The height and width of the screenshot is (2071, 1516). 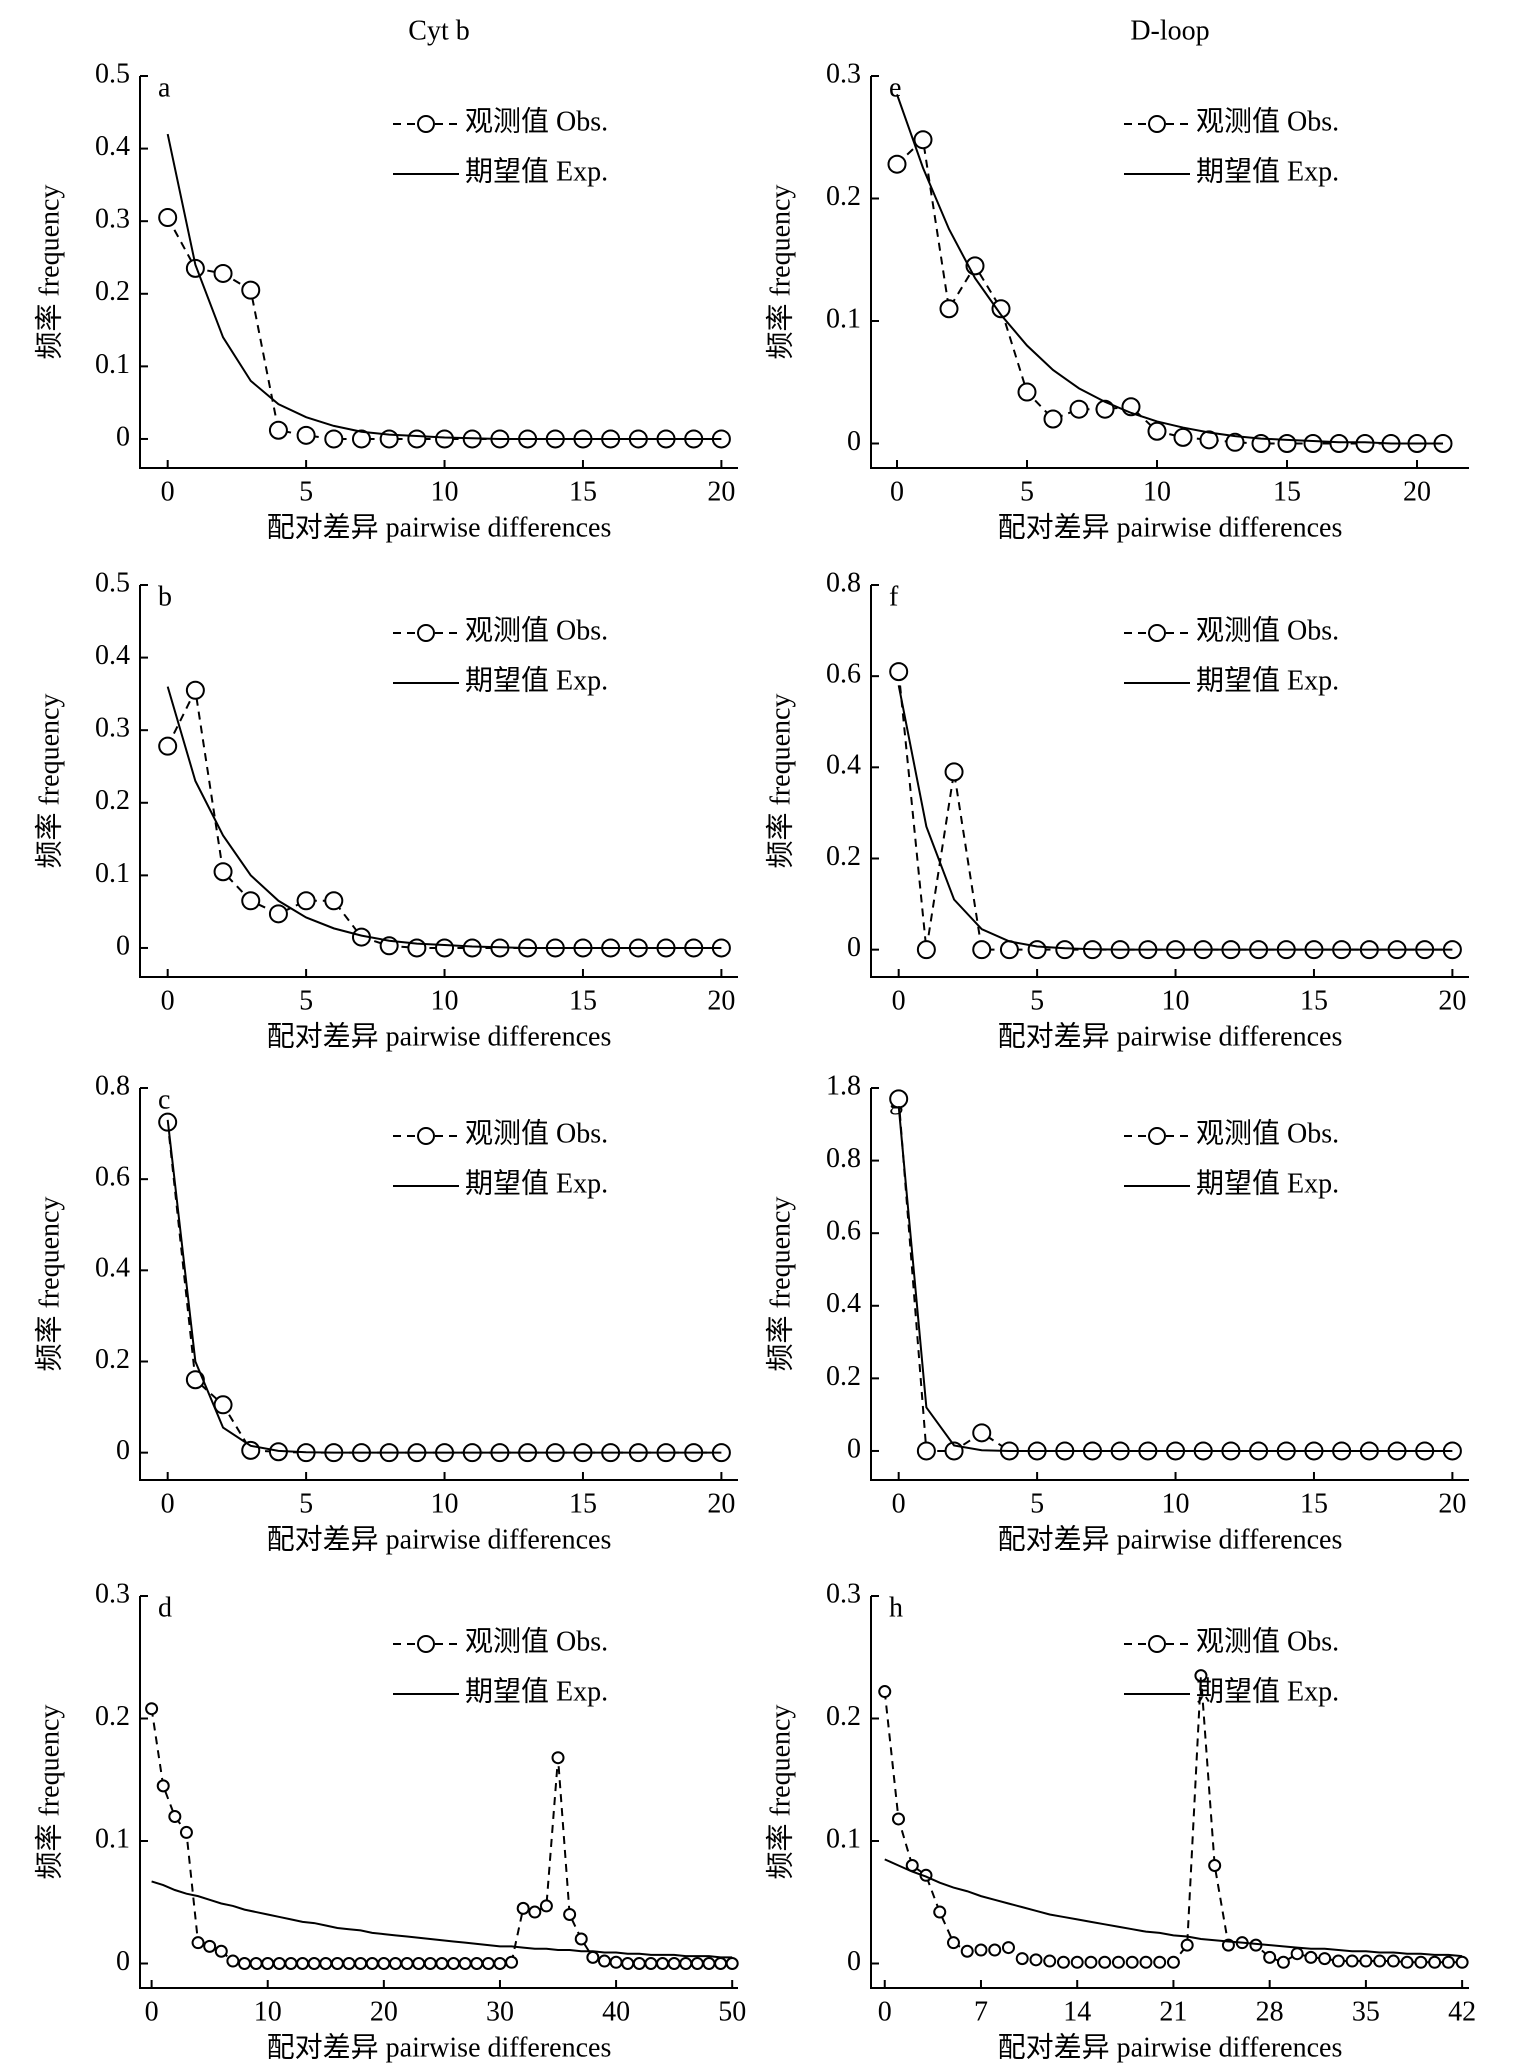 I want to click on x-tick-label: 7, so click(x=981, y=2011).